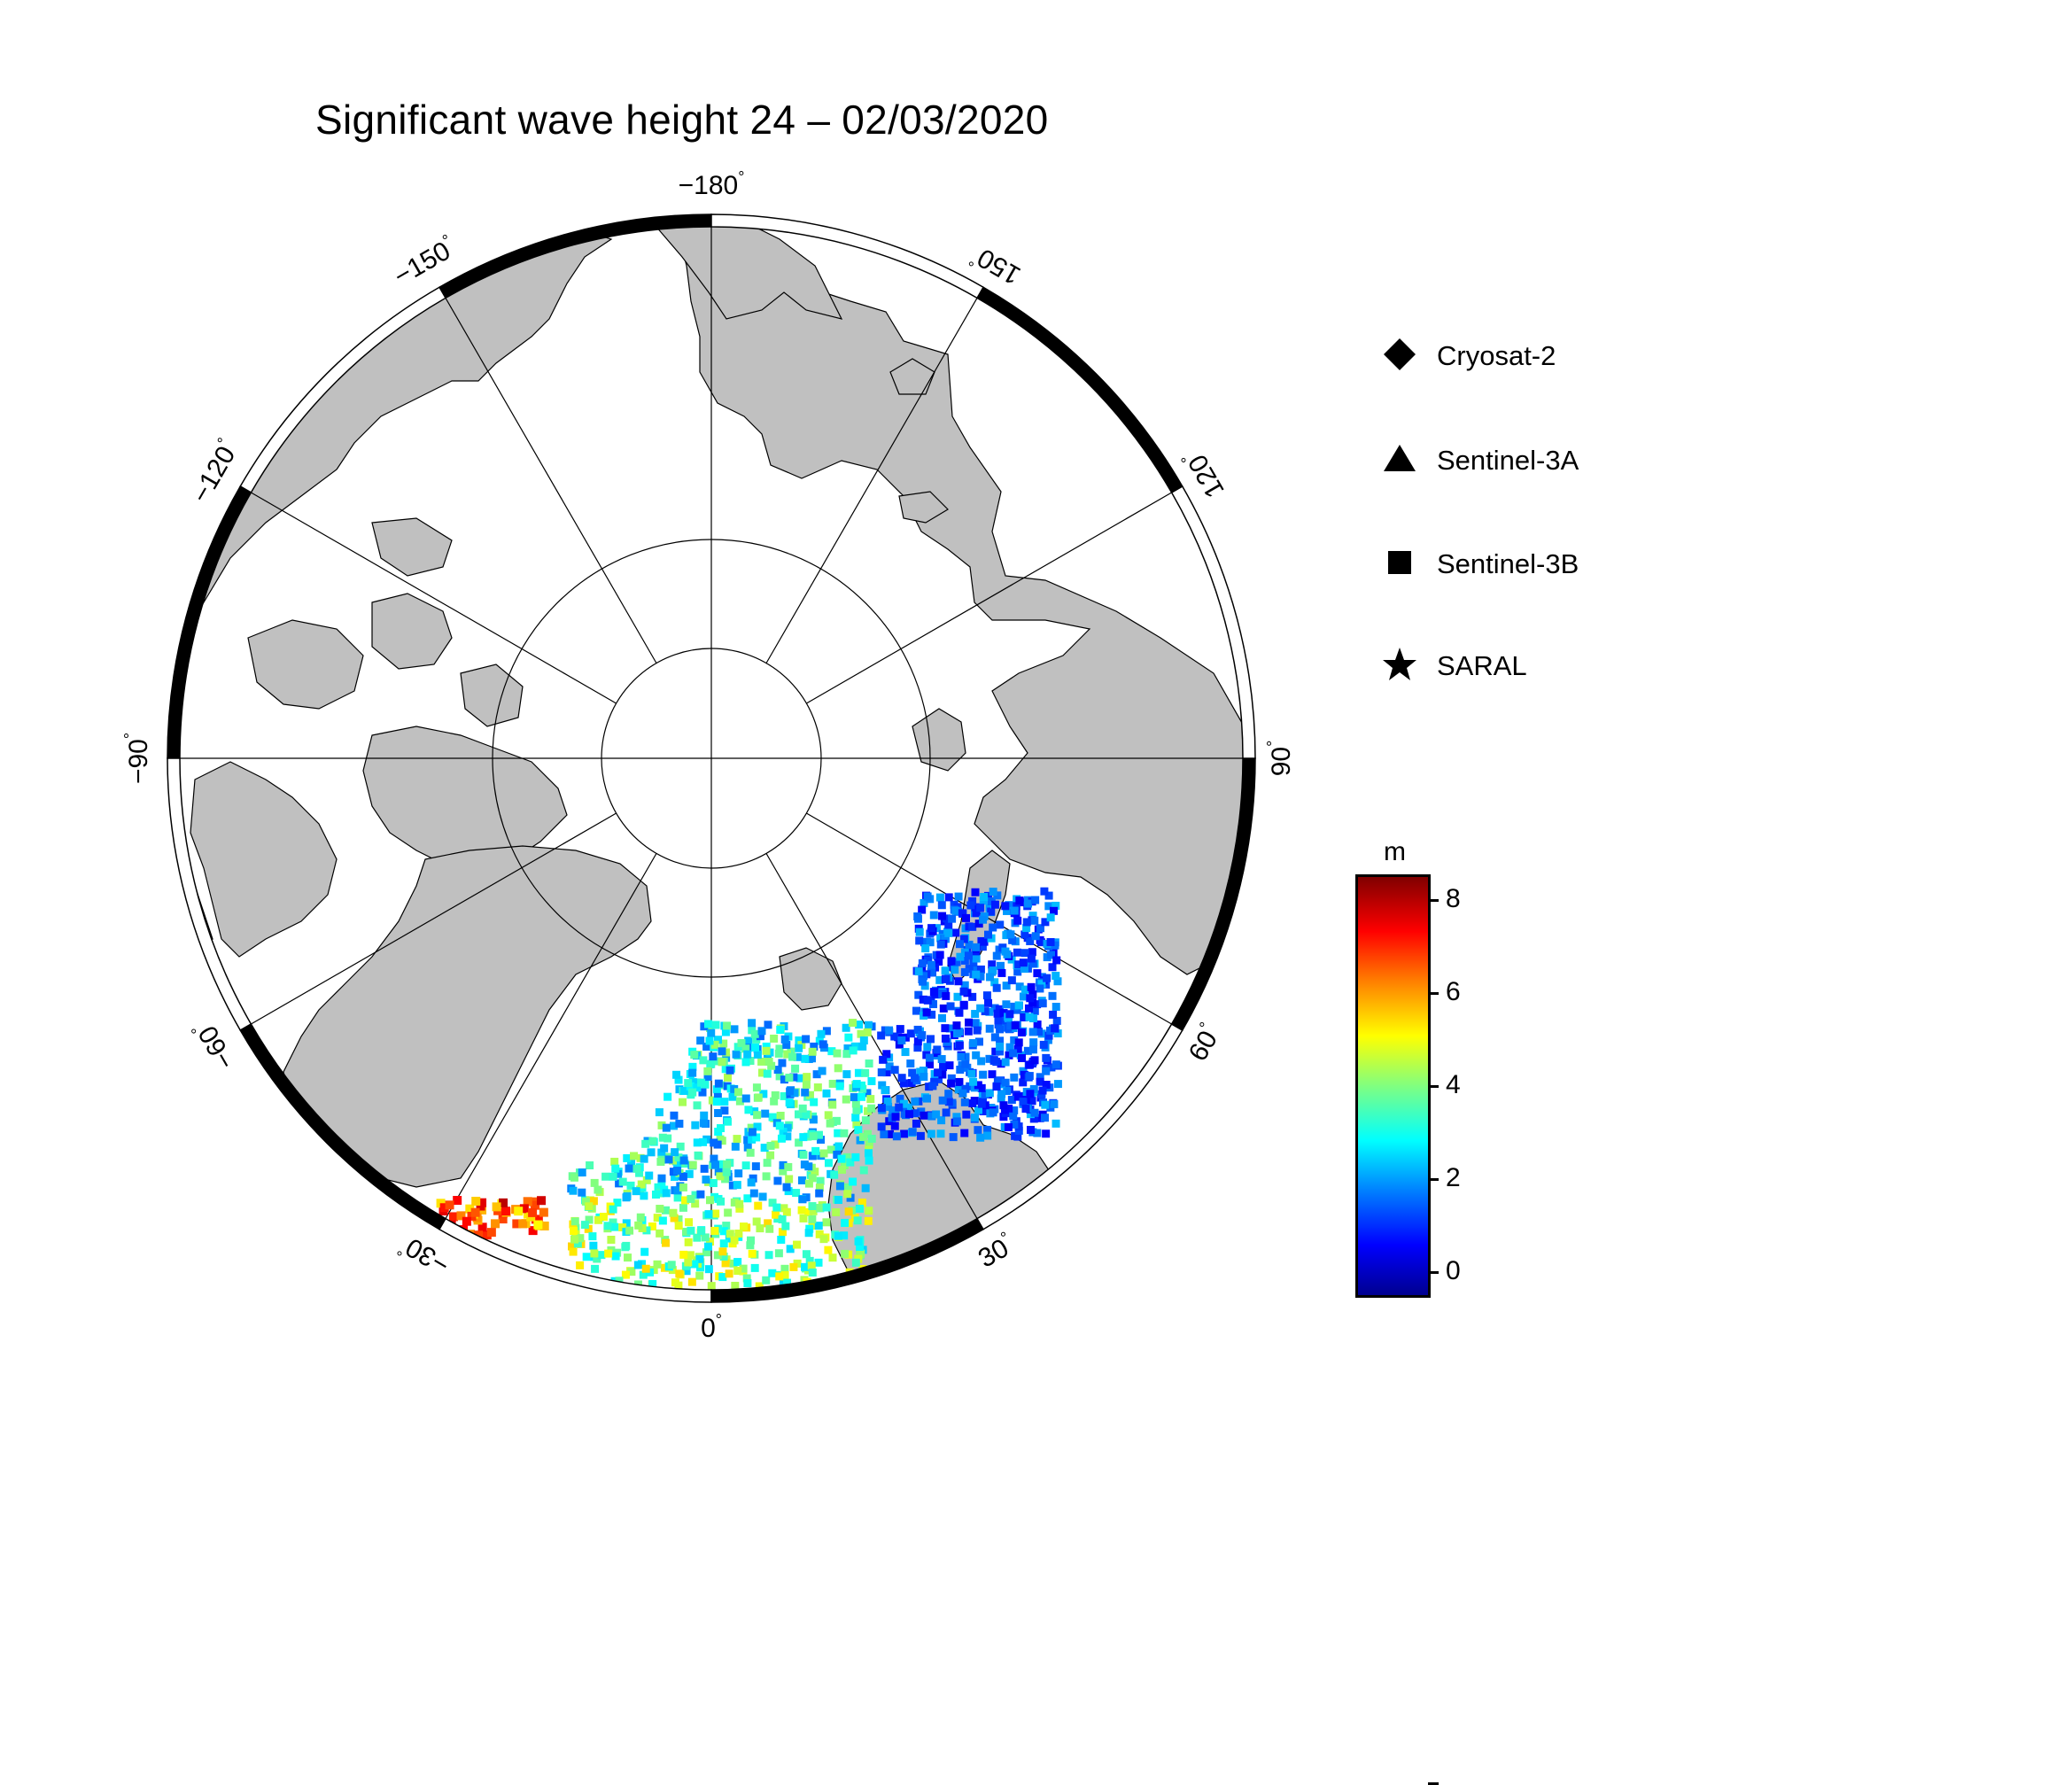 This screenshot has width=2072, height=1785. Describe the element at coordinates (401, 1251) in the screenshot. I see `degree-symbol: °` at that location.